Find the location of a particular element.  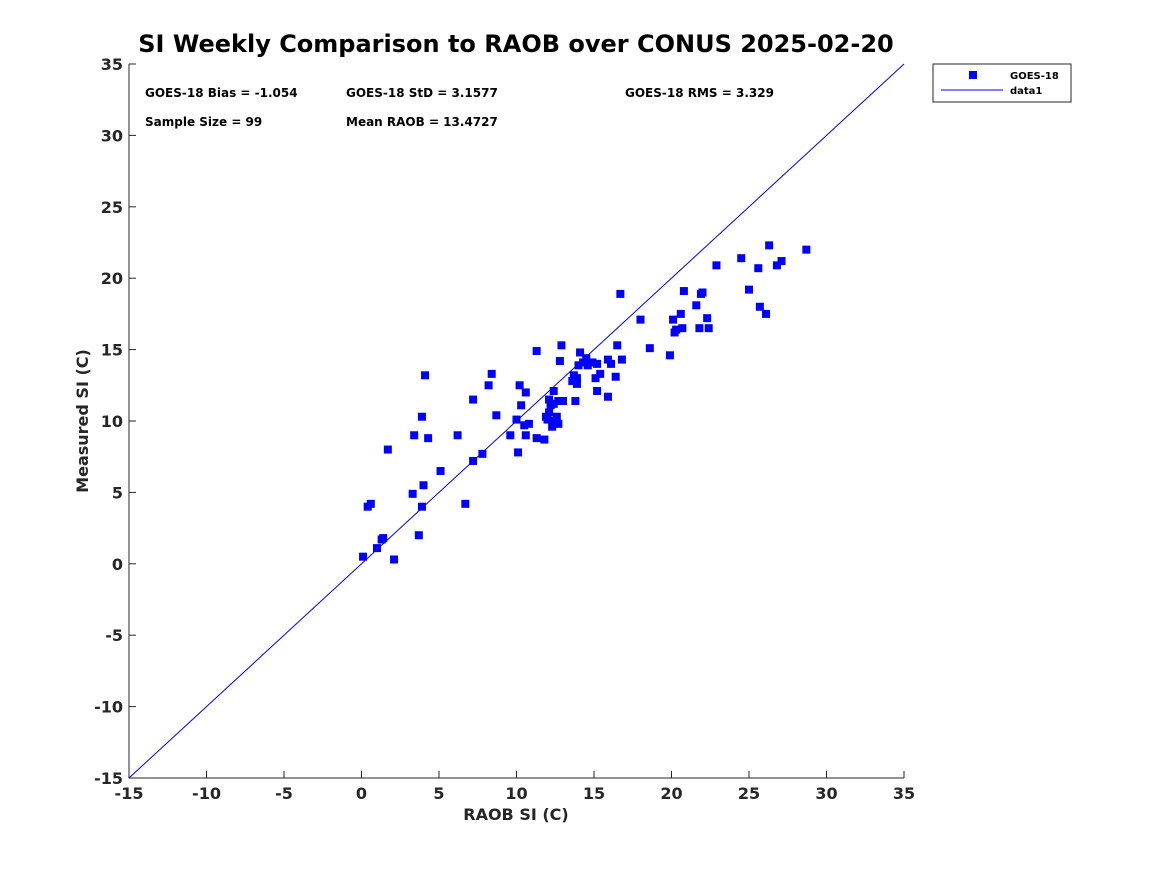

x-tick-label: 0 is located at coordinates (361, 793).